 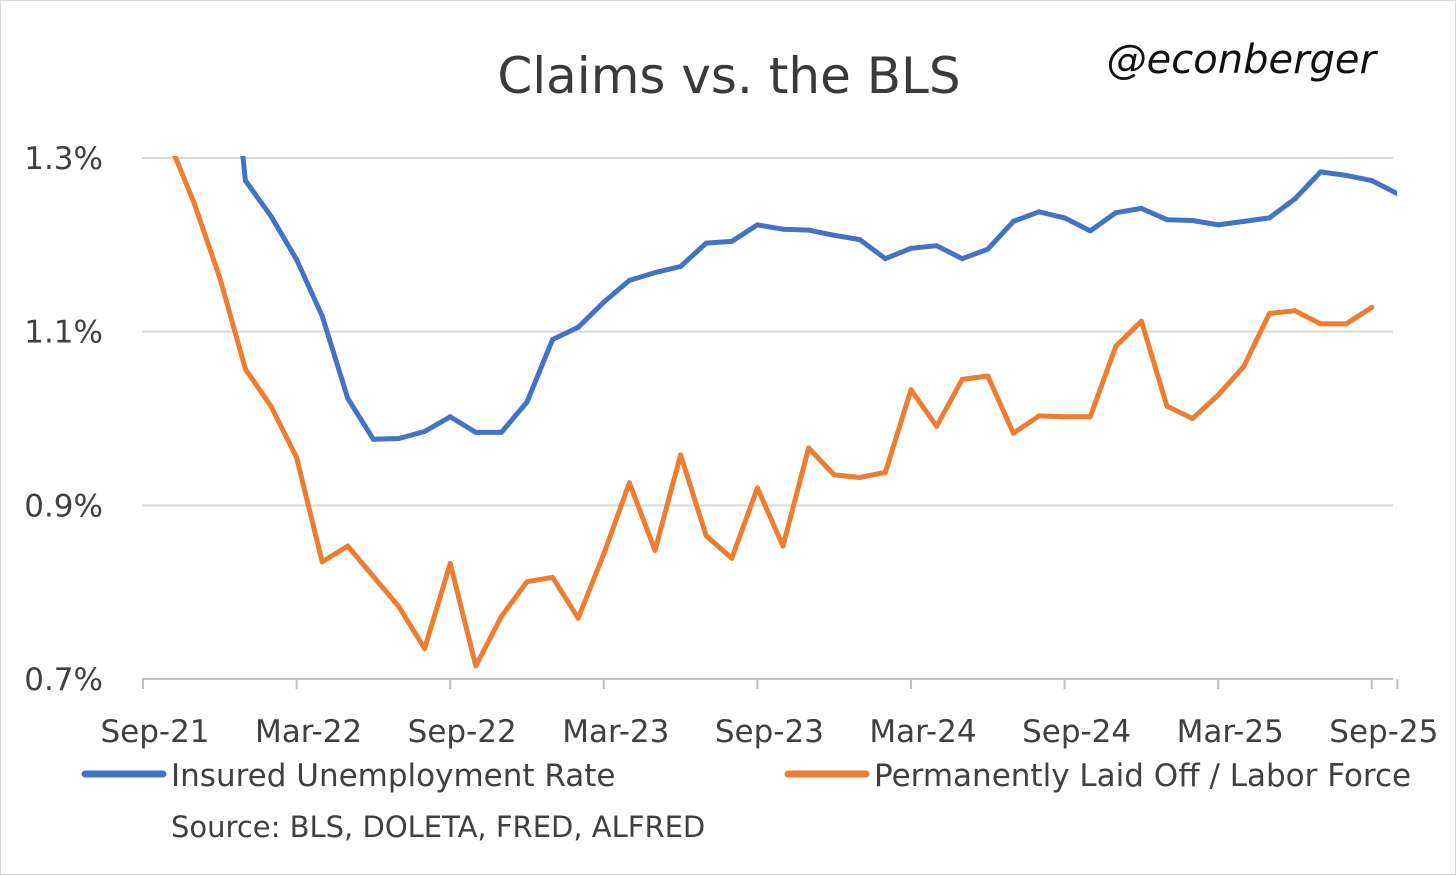 I want to click on legend-item: Insured Unemployment Rate, so click(x=348, y=776).